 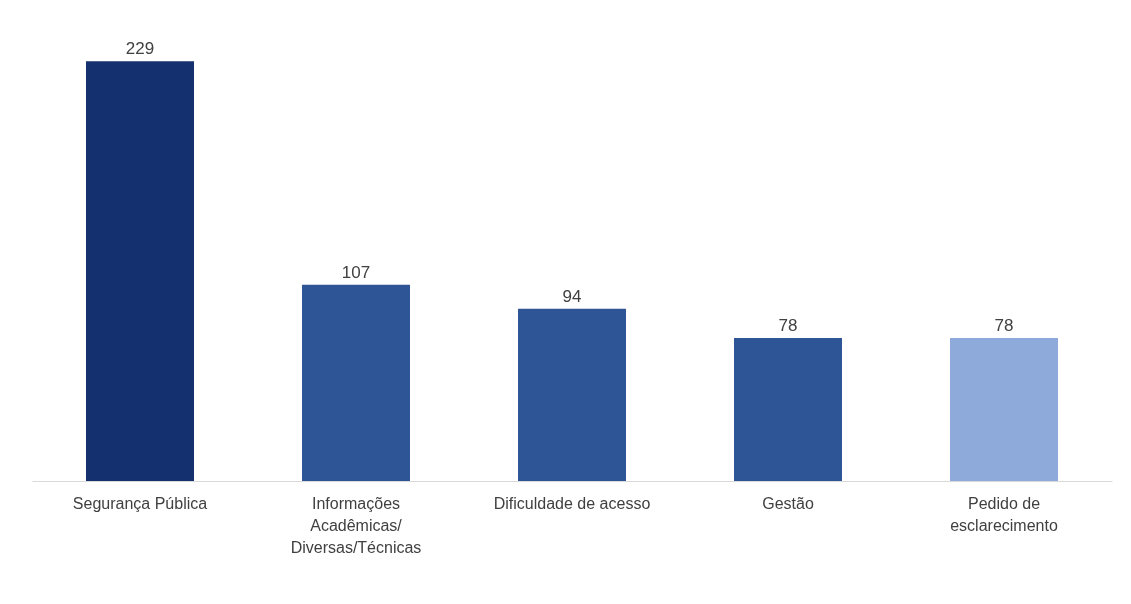 What do you see at coordinates (356, 272) in the screenshot?
I see `data-label: 107` at bounding box center [356, 272].